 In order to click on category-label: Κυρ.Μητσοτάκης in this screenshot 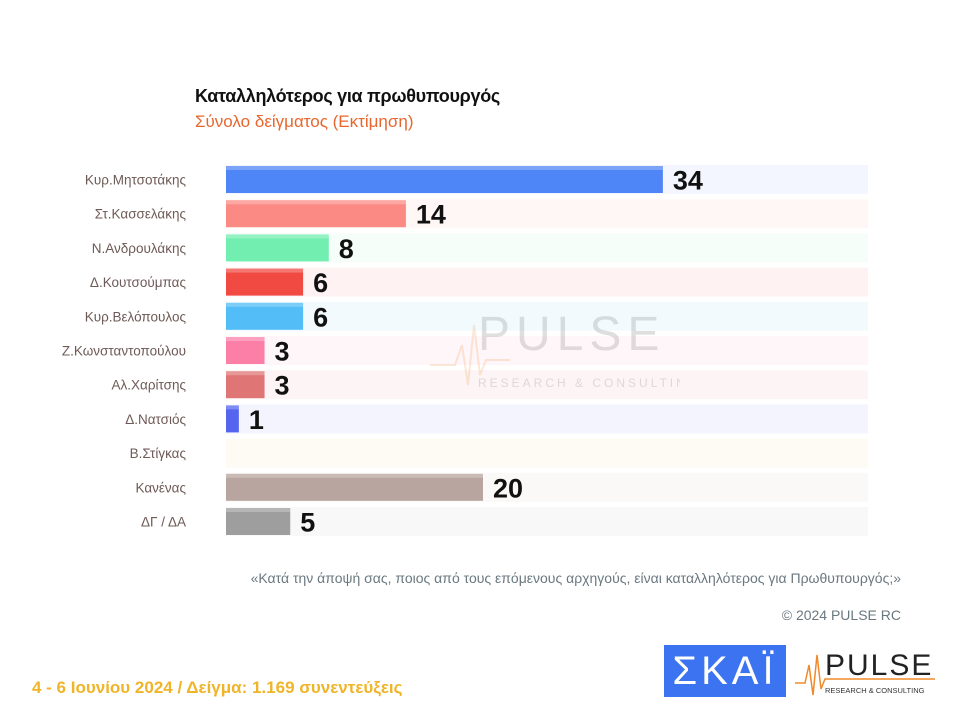, I will do `click(136, 180)`.